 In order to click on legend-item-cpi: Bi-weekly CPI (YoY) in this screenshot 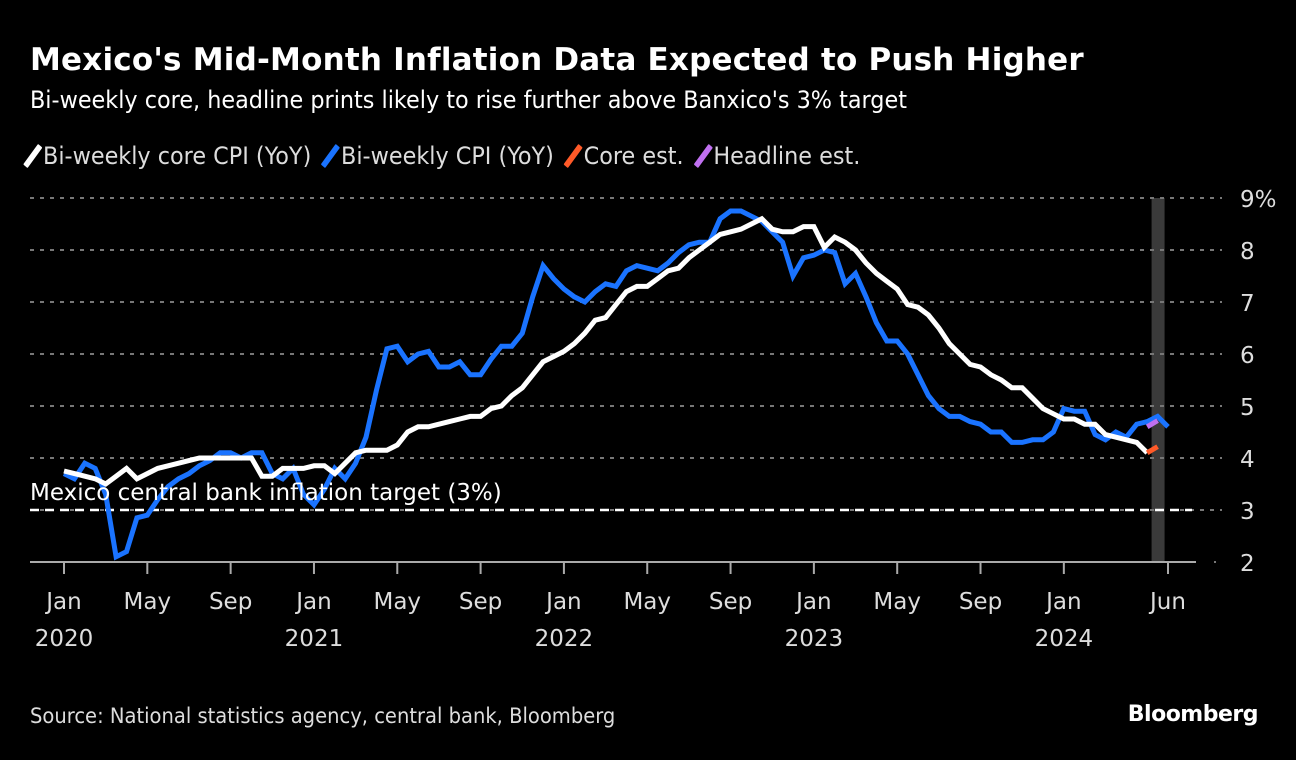, I will do `click(437, 156)`.